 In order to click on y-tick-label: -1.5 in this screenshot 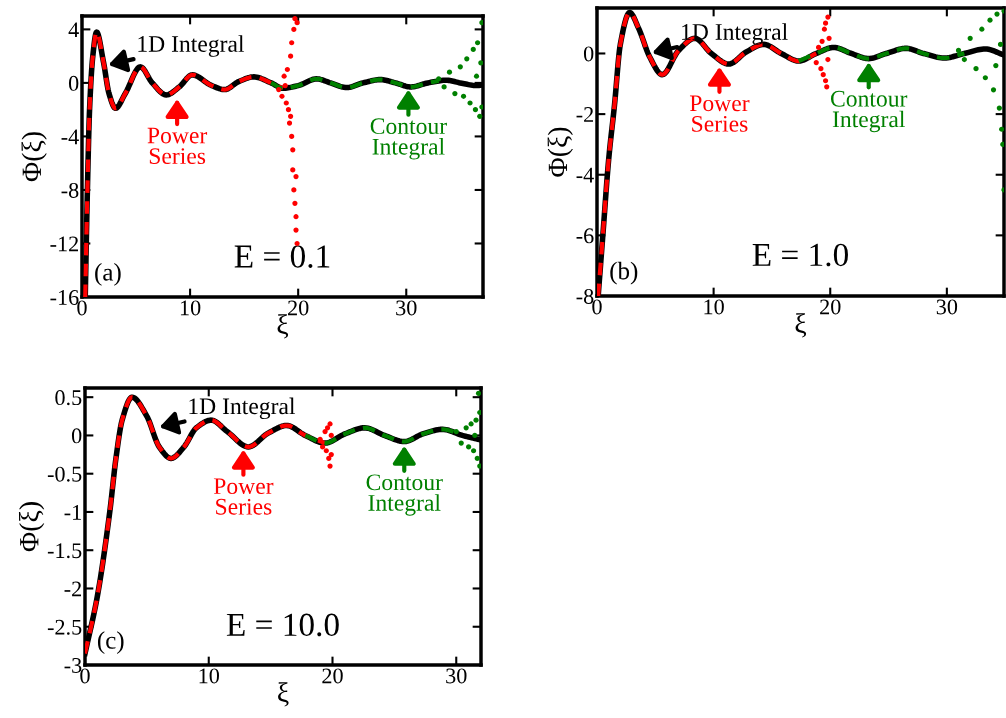, I will do `click(64, 551)`.